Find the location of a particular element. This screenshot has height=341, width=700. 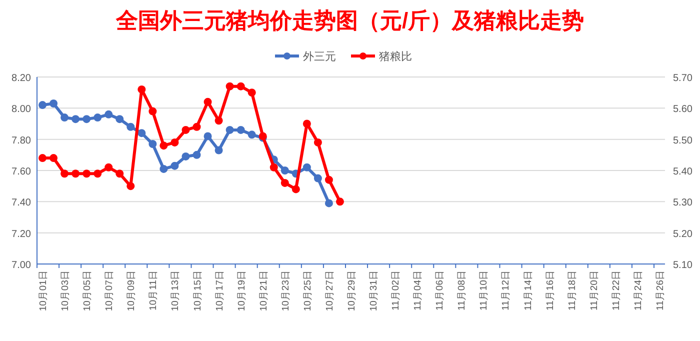

y2tick: 5.60 is located at coordinates (682, 110).